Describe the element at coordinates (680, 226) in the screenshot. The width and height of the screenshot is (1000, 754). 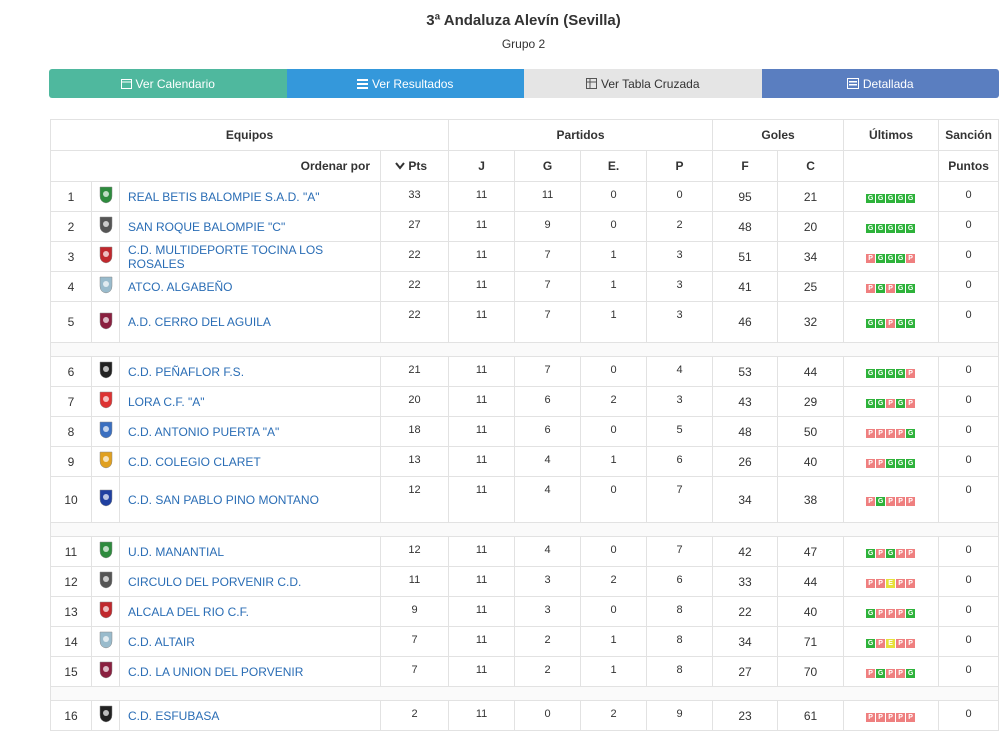
I see `stat-p: 2` at that location.